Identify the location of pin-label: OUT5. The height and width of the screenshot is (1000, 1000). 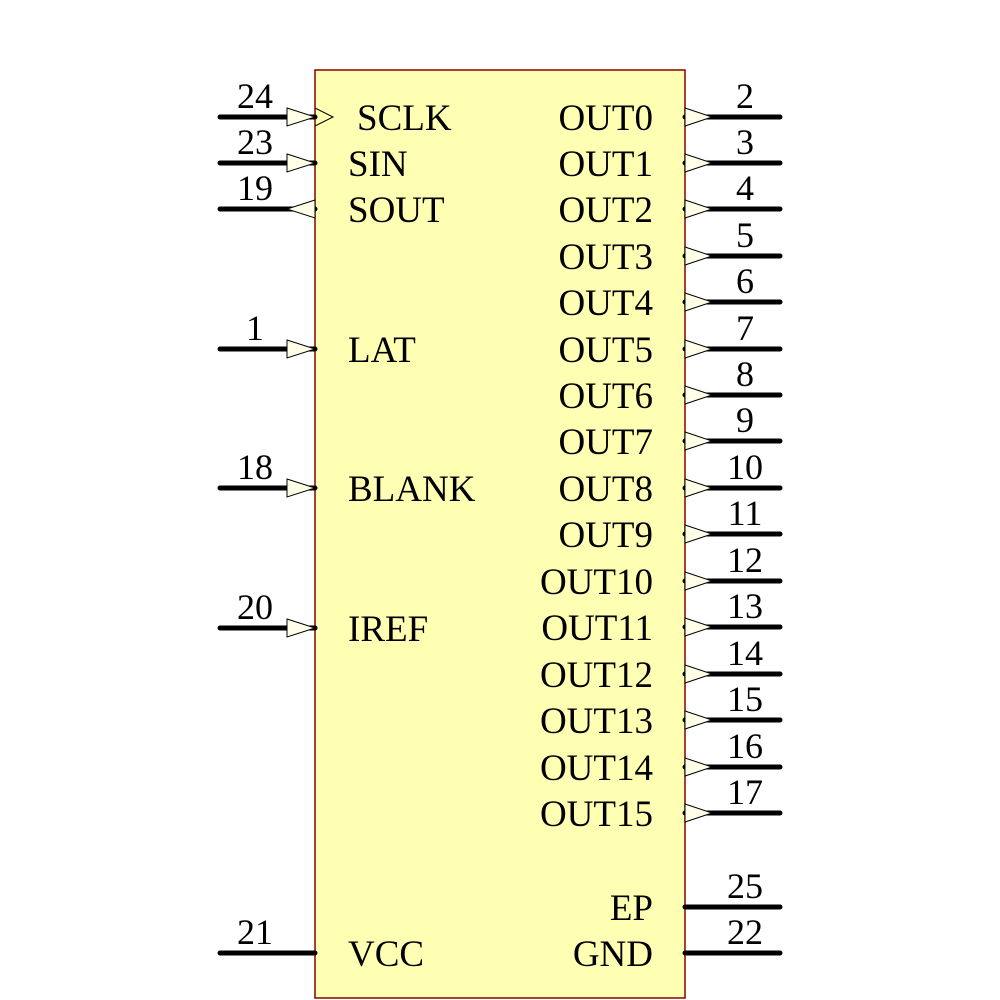
(605, 350).